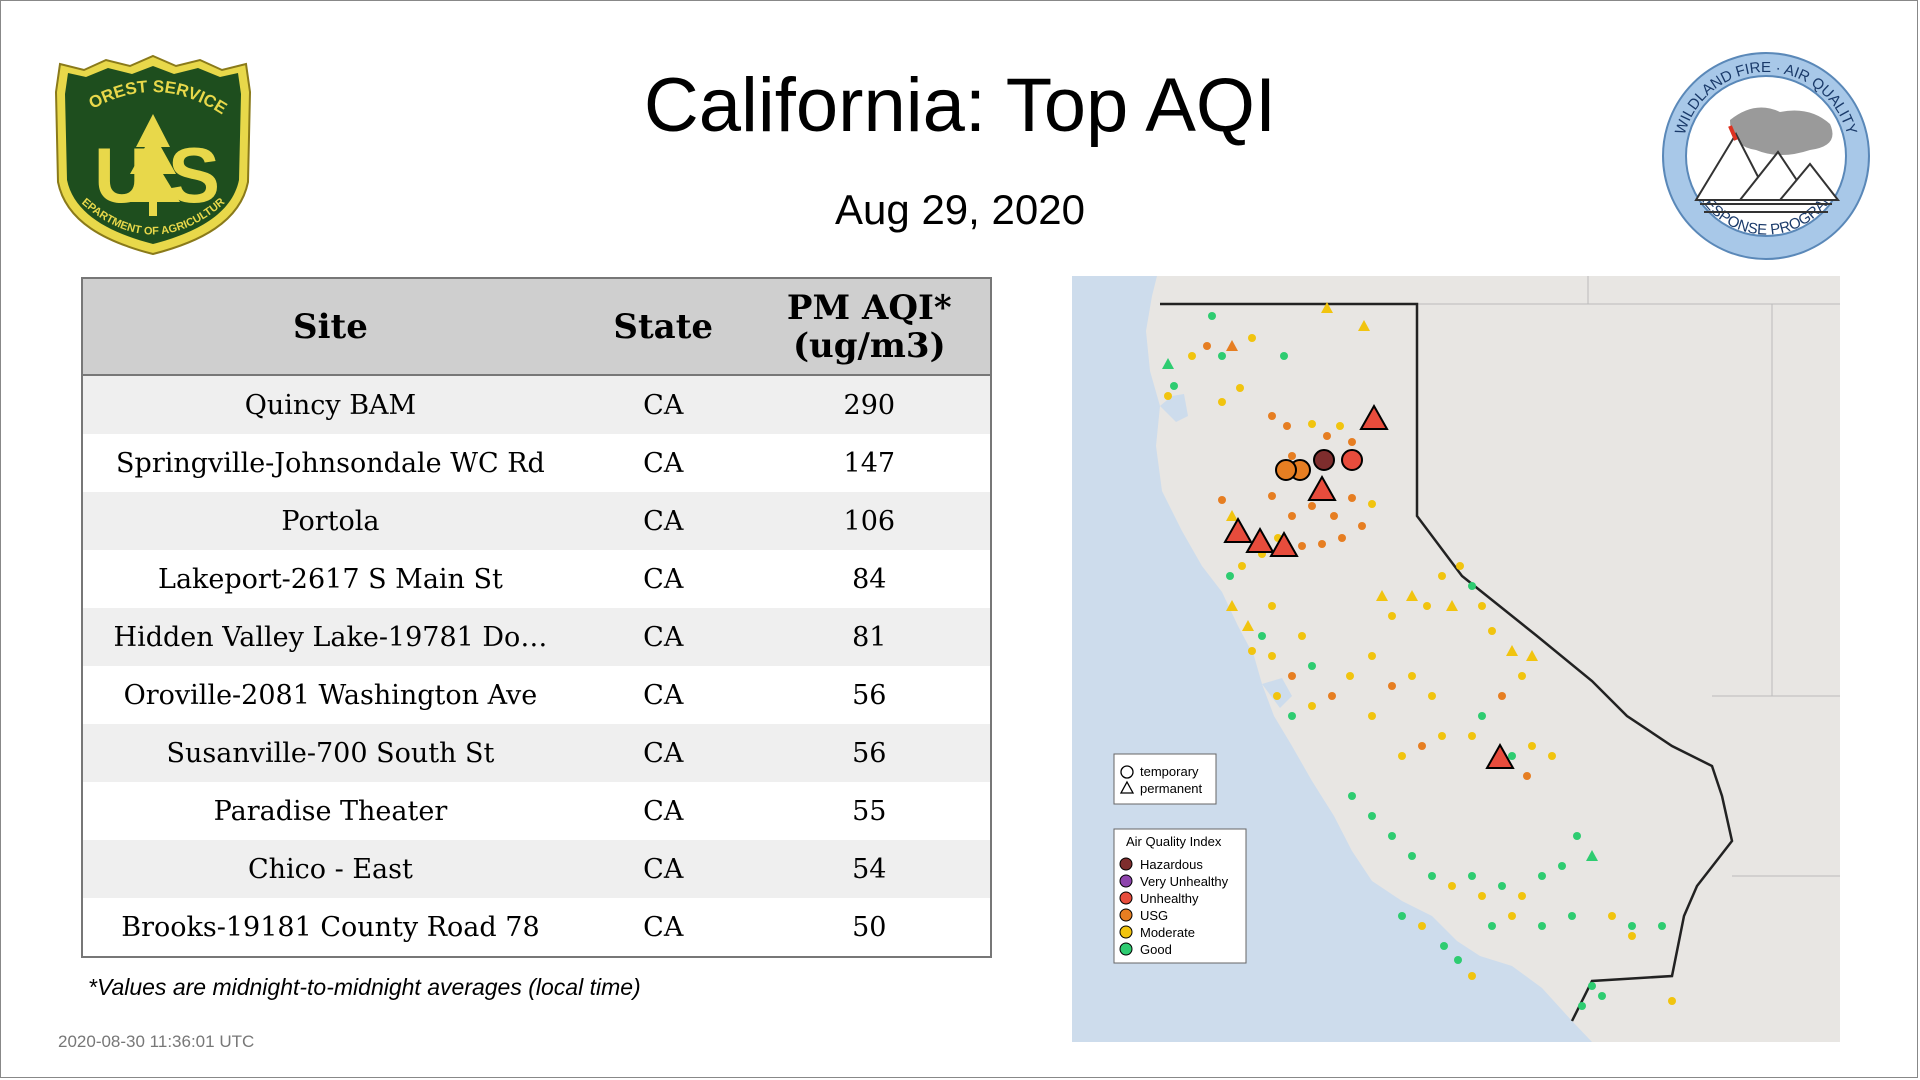 The width and height of the screenshot is (1920, 1080). What do you see at coordinates (869, 521) in the screenshot?
I see `pm-aqi-cell: 106` at bounding box center [869, 521].